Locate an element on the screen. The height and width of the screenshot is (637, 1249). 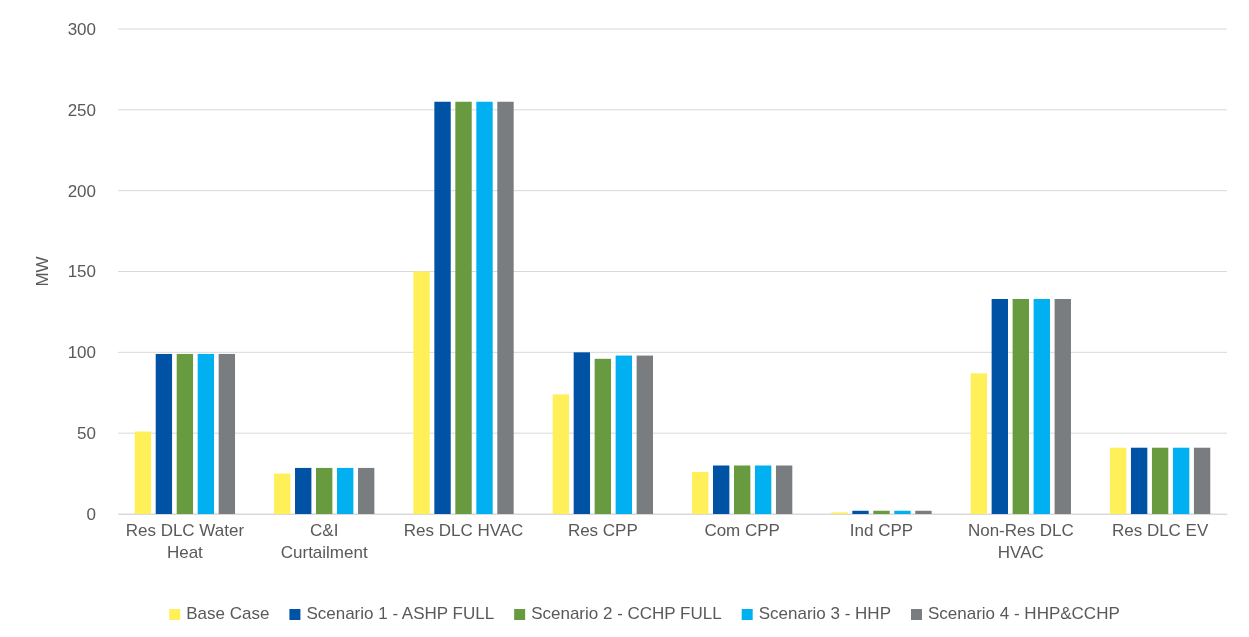
x-tick-label: Ind CPP is located at coordinates (881, 531).